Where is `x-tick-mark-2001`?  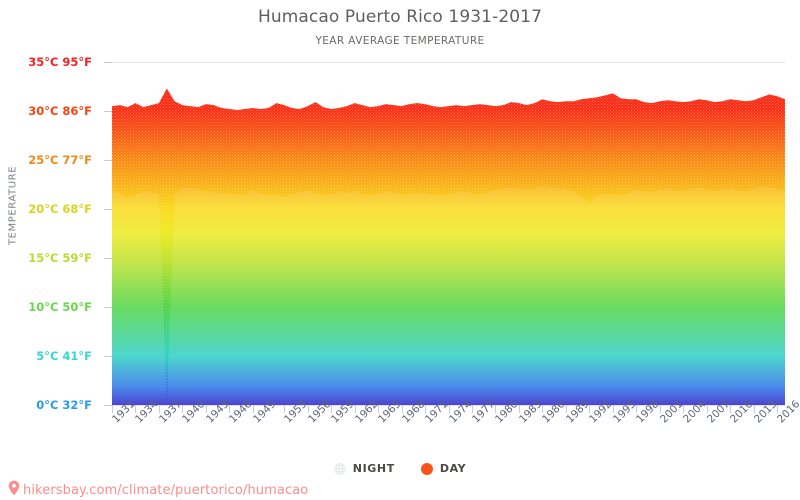 x-tick-mark-2001 is located at coordinates (660, 409).